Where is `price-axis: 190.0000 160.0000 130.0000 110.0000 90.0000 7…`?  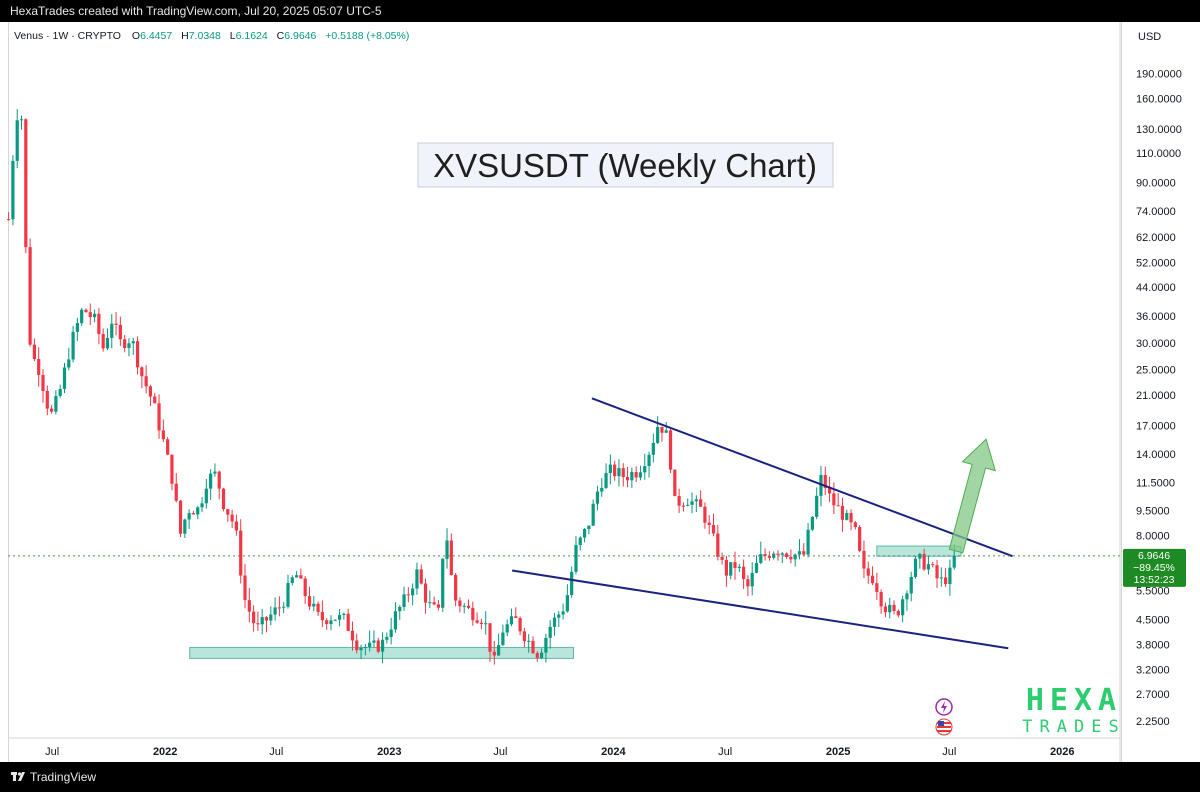
price-axis: 190.0000 160.0000 130.0000 110.0000 90.0000 7… is located at coordinates (1159, 397).